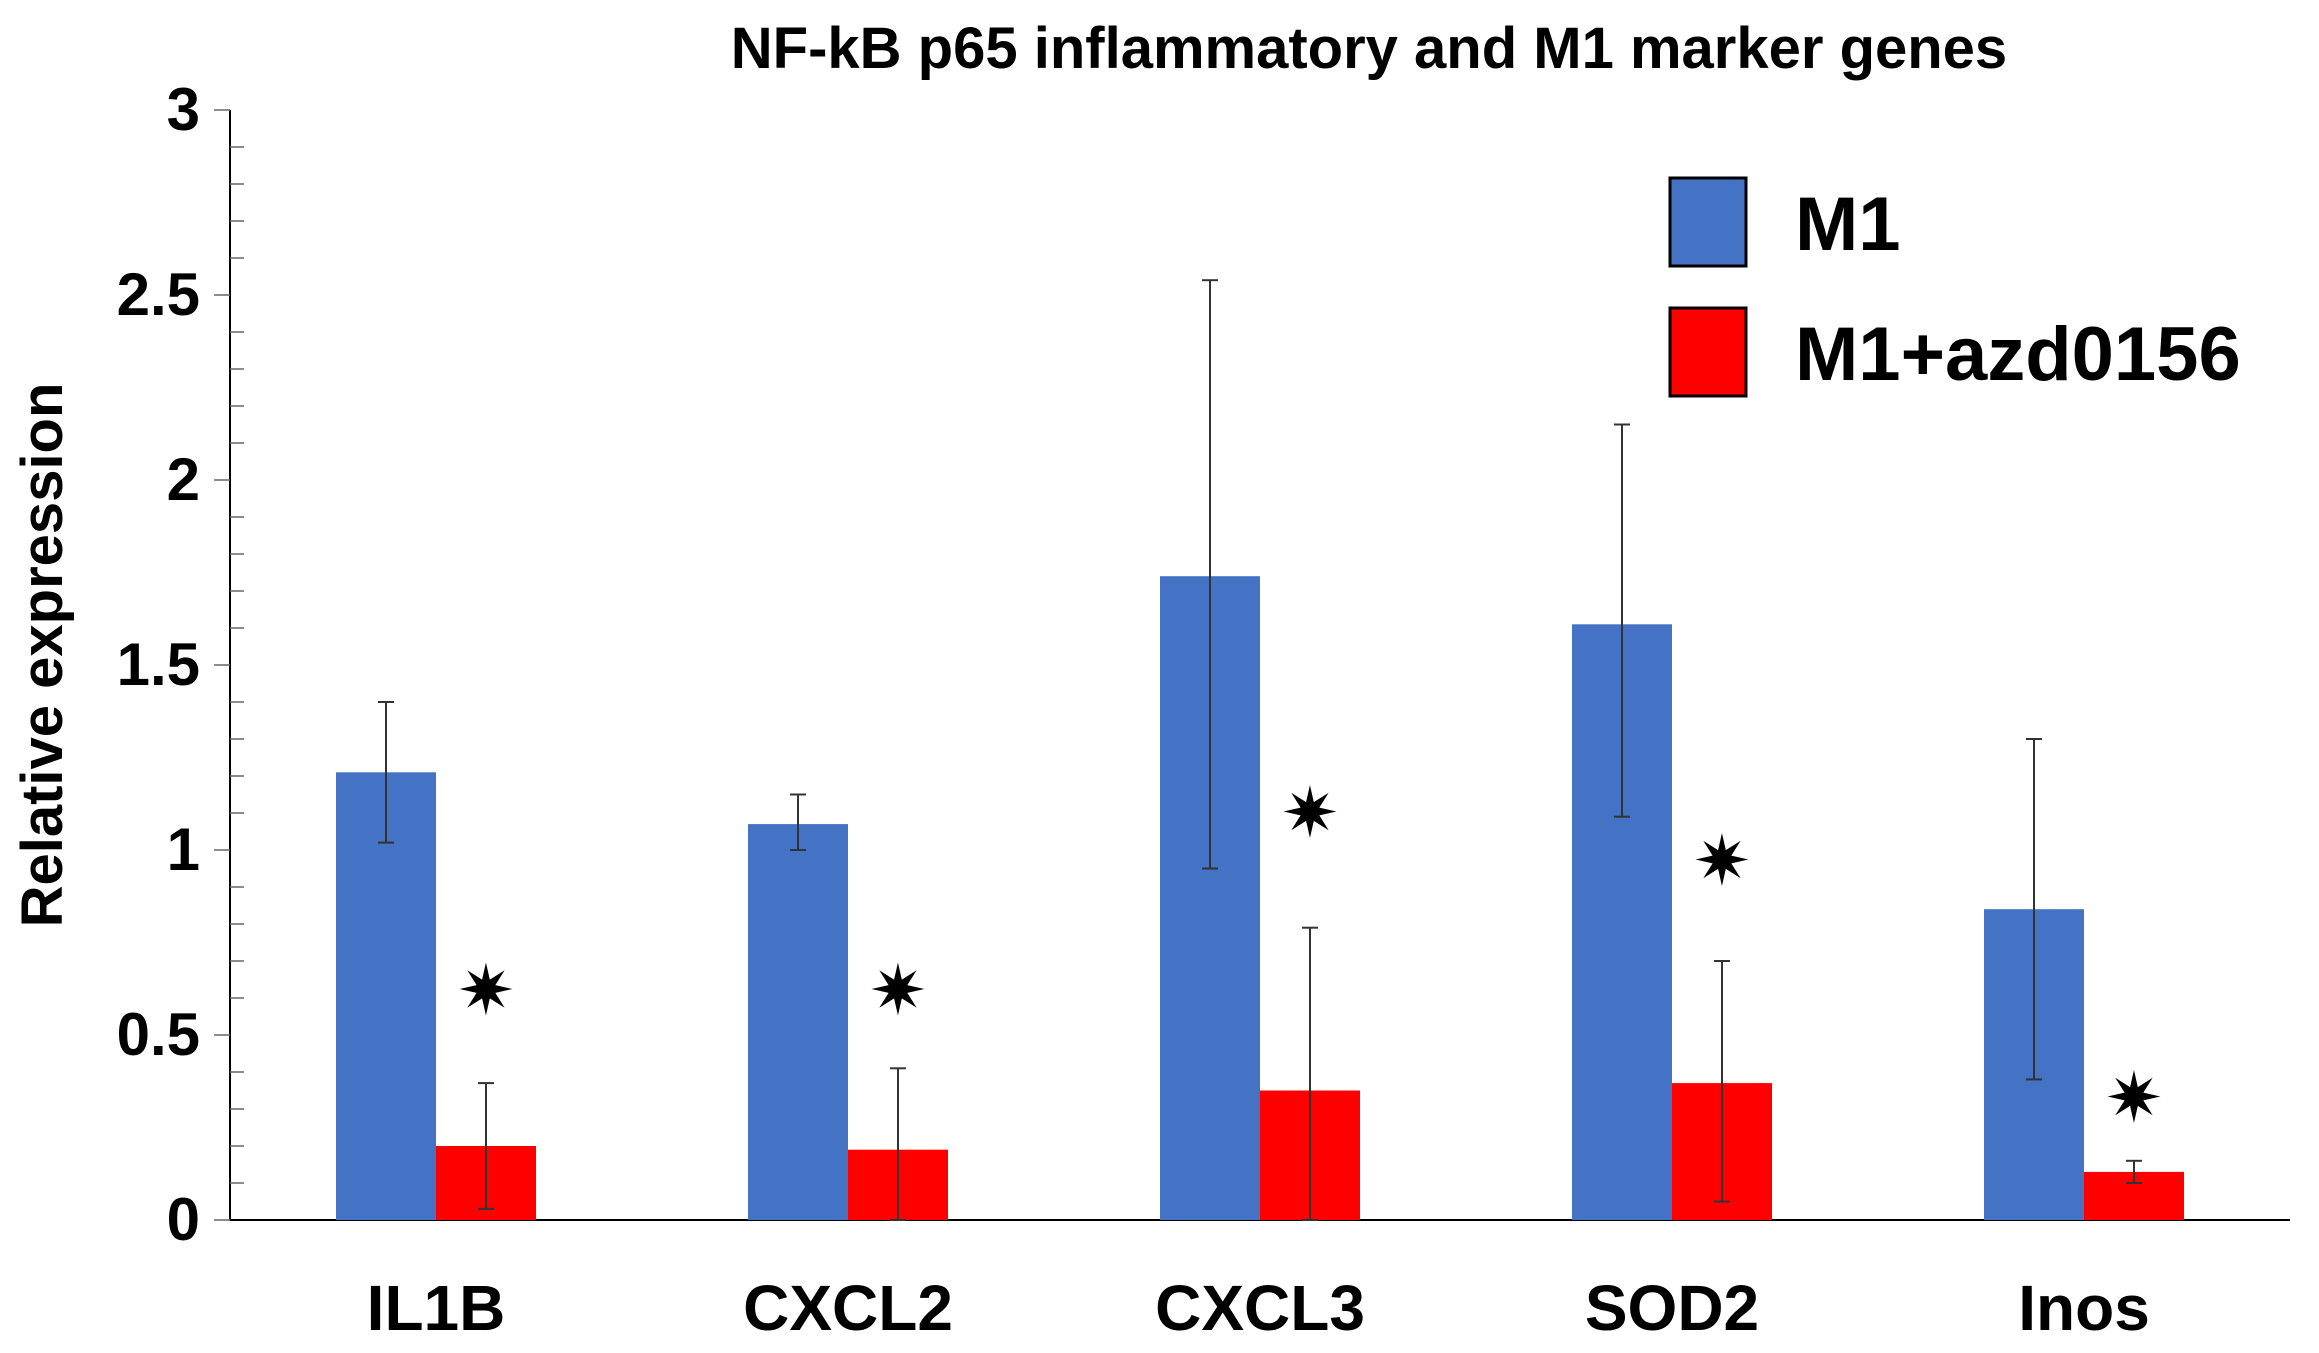 The height and width of the screenshot is (1353, 2319). What do you see at coordinates (848, 1308) in the screenshot?
I see `x-tick-label: CXCL2` at bounding box center [848, 1308].